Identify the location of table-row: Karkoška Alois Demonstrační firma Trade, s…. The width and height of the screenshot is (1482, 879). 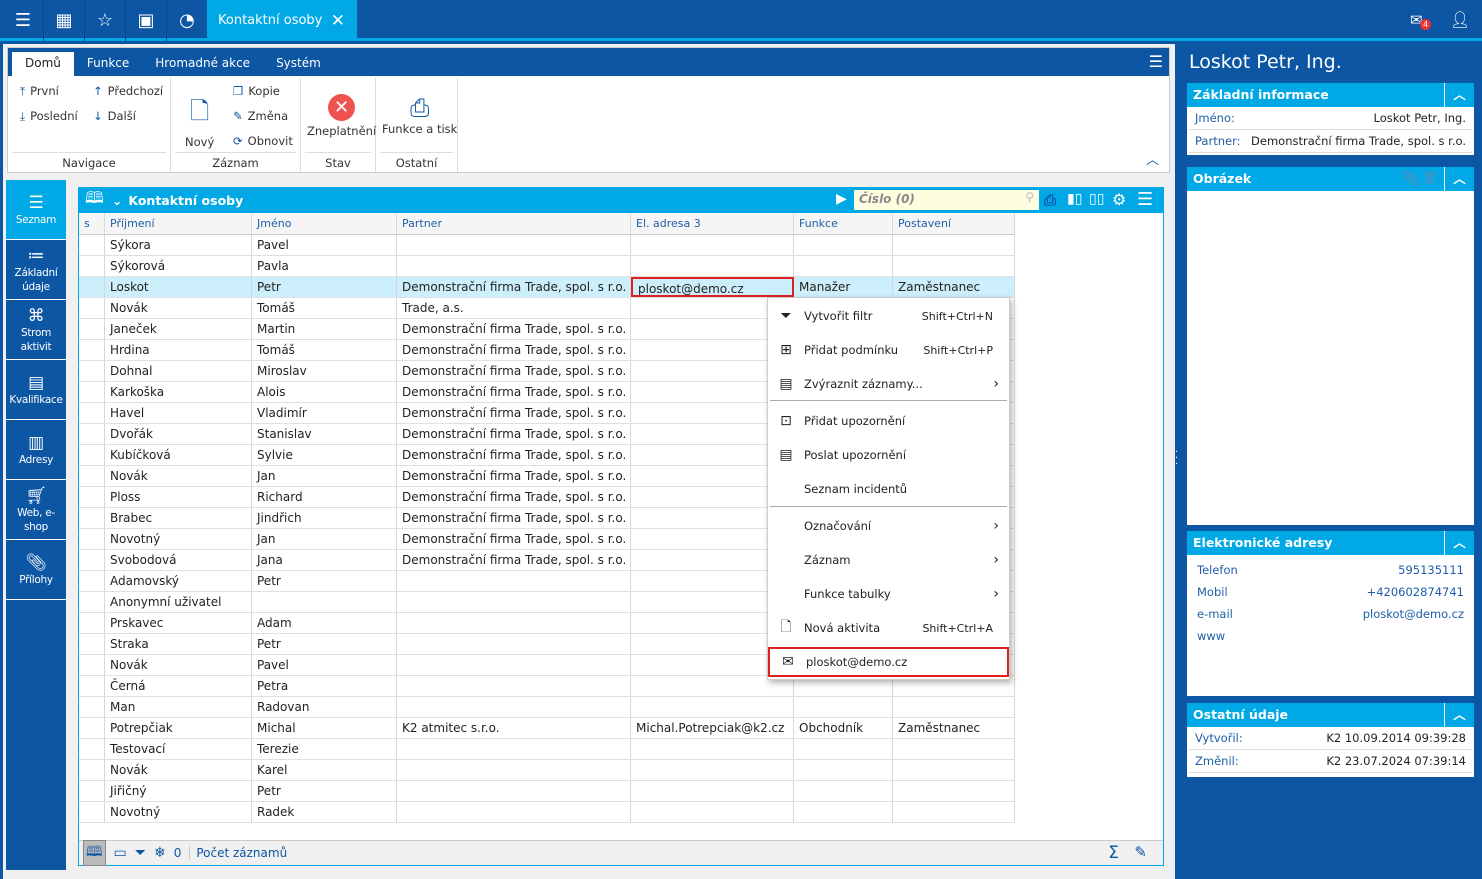
(547, 392).